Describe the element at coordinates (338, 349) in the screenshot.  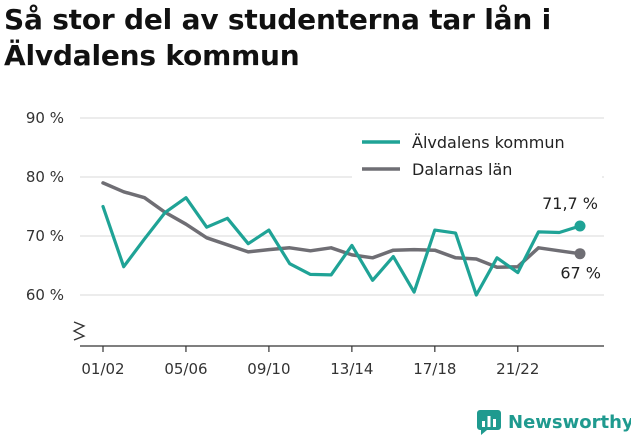
I see `x-axis: 01/02 05/06 09/10 13/14 17/18 21/22` at that location.